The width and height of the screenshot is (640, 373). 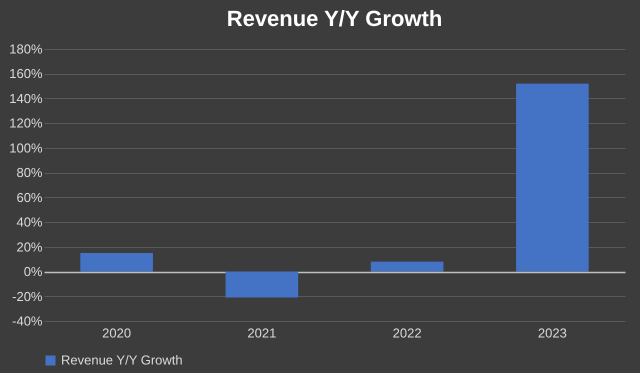 I want to click on y-tick-label: 40%, so click(x=29, y=222).